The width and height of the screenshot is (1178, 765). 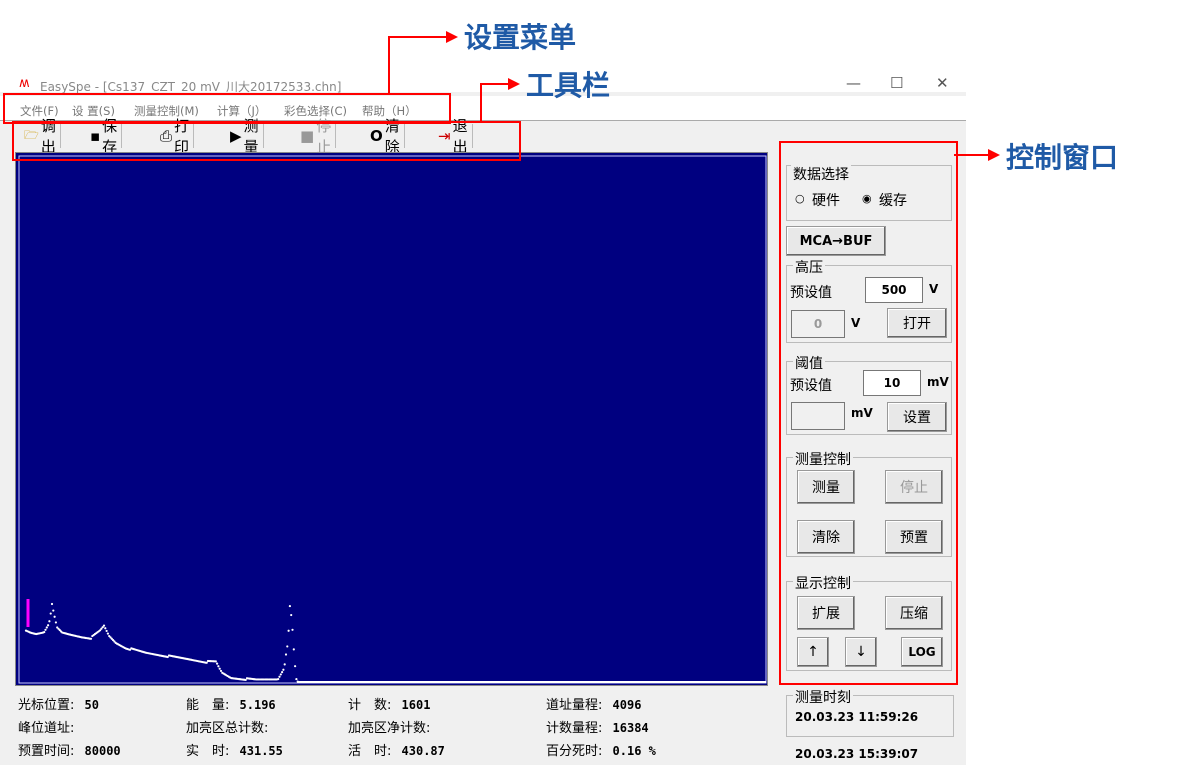 I want to click on status-label: 加亮区总计数:, so click(x=227, y=728).